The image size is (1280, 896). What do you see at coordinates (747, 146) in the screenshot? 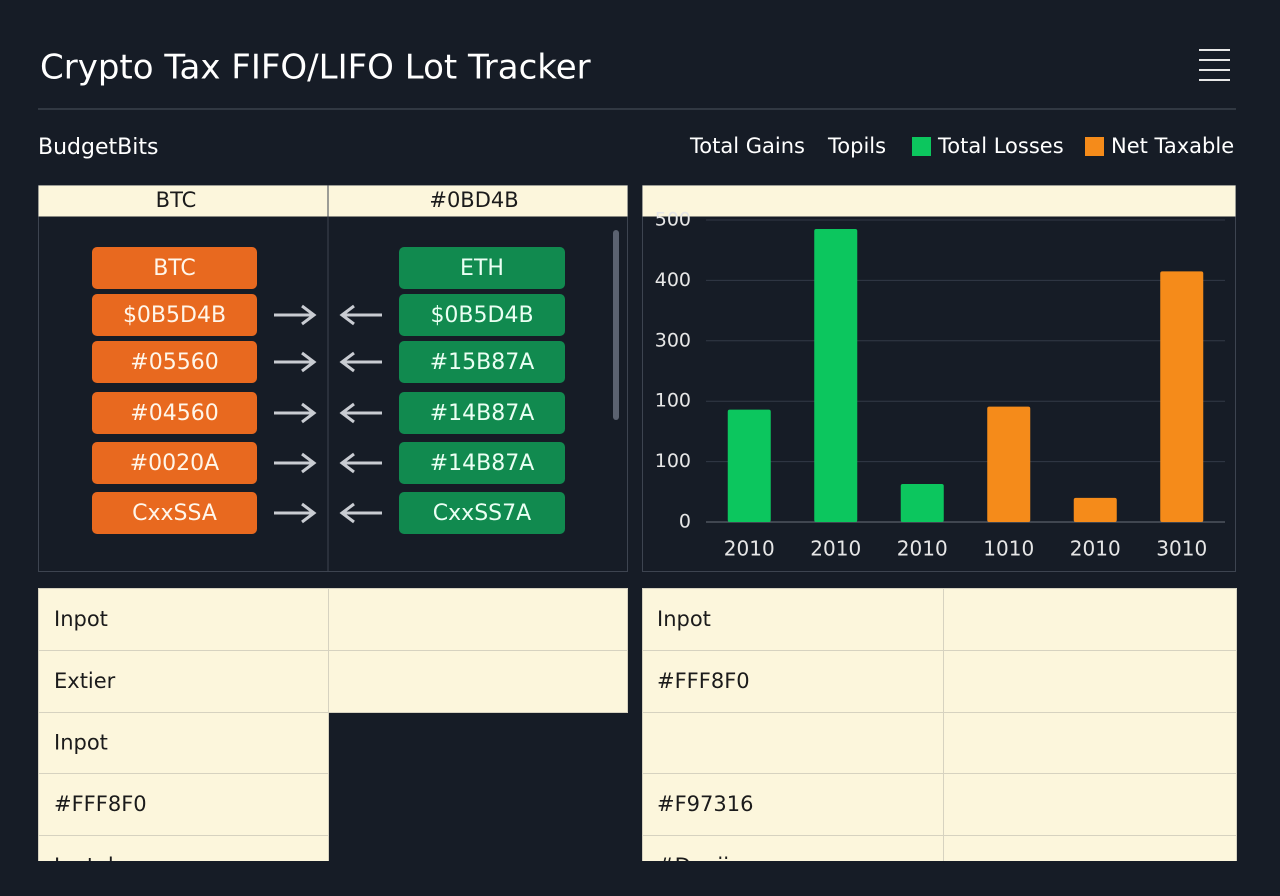
I see `legend-label: Total Gains` at bounding box center [747, 146].